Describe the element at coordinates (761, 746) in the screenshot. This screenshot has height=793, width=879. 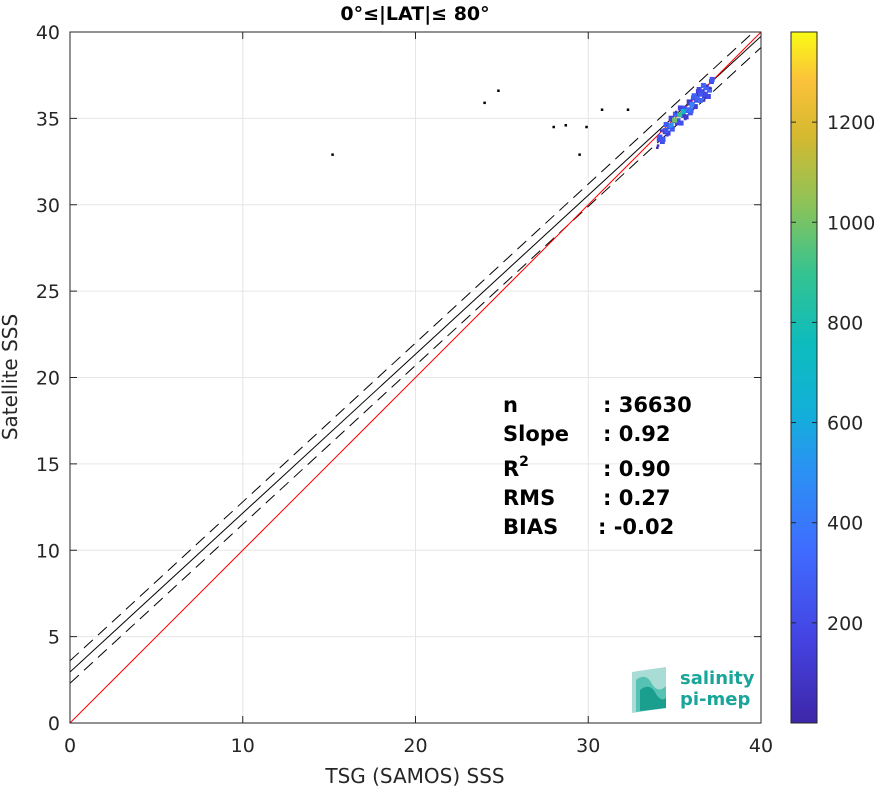
I see `x-tick-label: 40` at that location.